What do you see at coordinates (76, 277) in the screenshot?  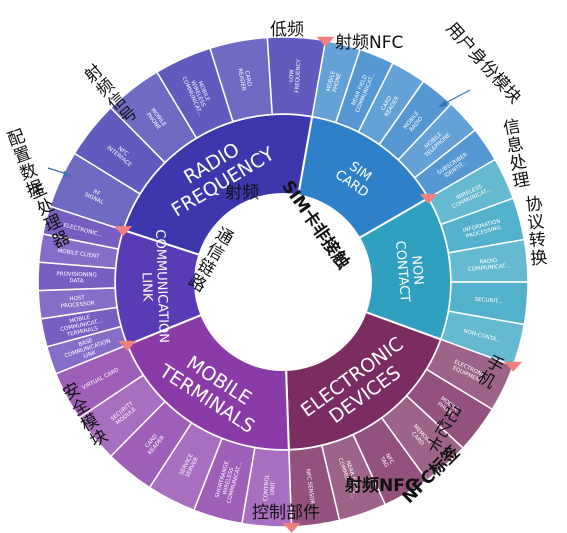 I see `outer-label-32: PROVISIONINGDATA` at bounding box center [76, 277].